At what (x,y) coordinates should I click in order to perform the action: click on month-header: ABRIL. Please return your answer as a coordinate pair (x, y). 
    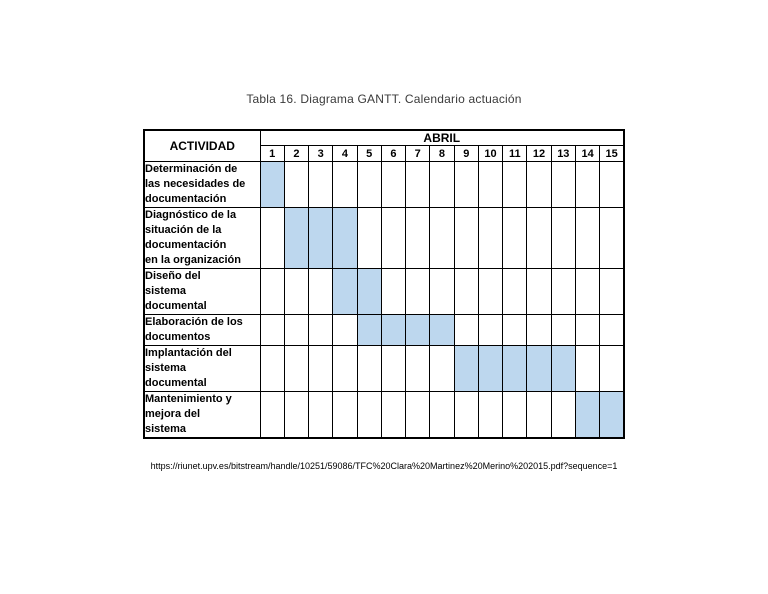
    Looking at the image, I should click on (442, 137).